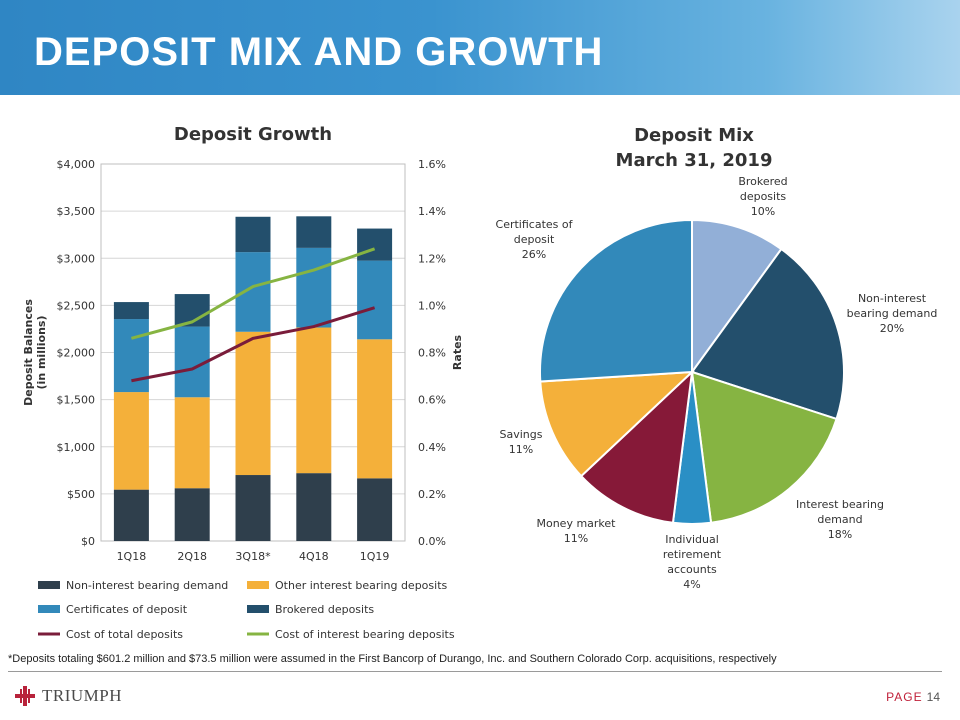  Describe the element at coordinates (904, 697) in the screenshot. I see `page-label: PAGE` at that location.